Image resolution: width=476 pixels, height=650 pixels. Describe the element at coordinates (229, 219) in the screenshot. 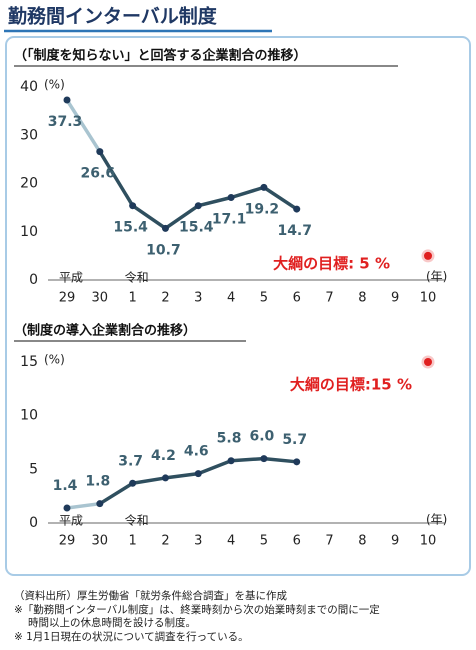

I see `data-label: 17.1` at that location.